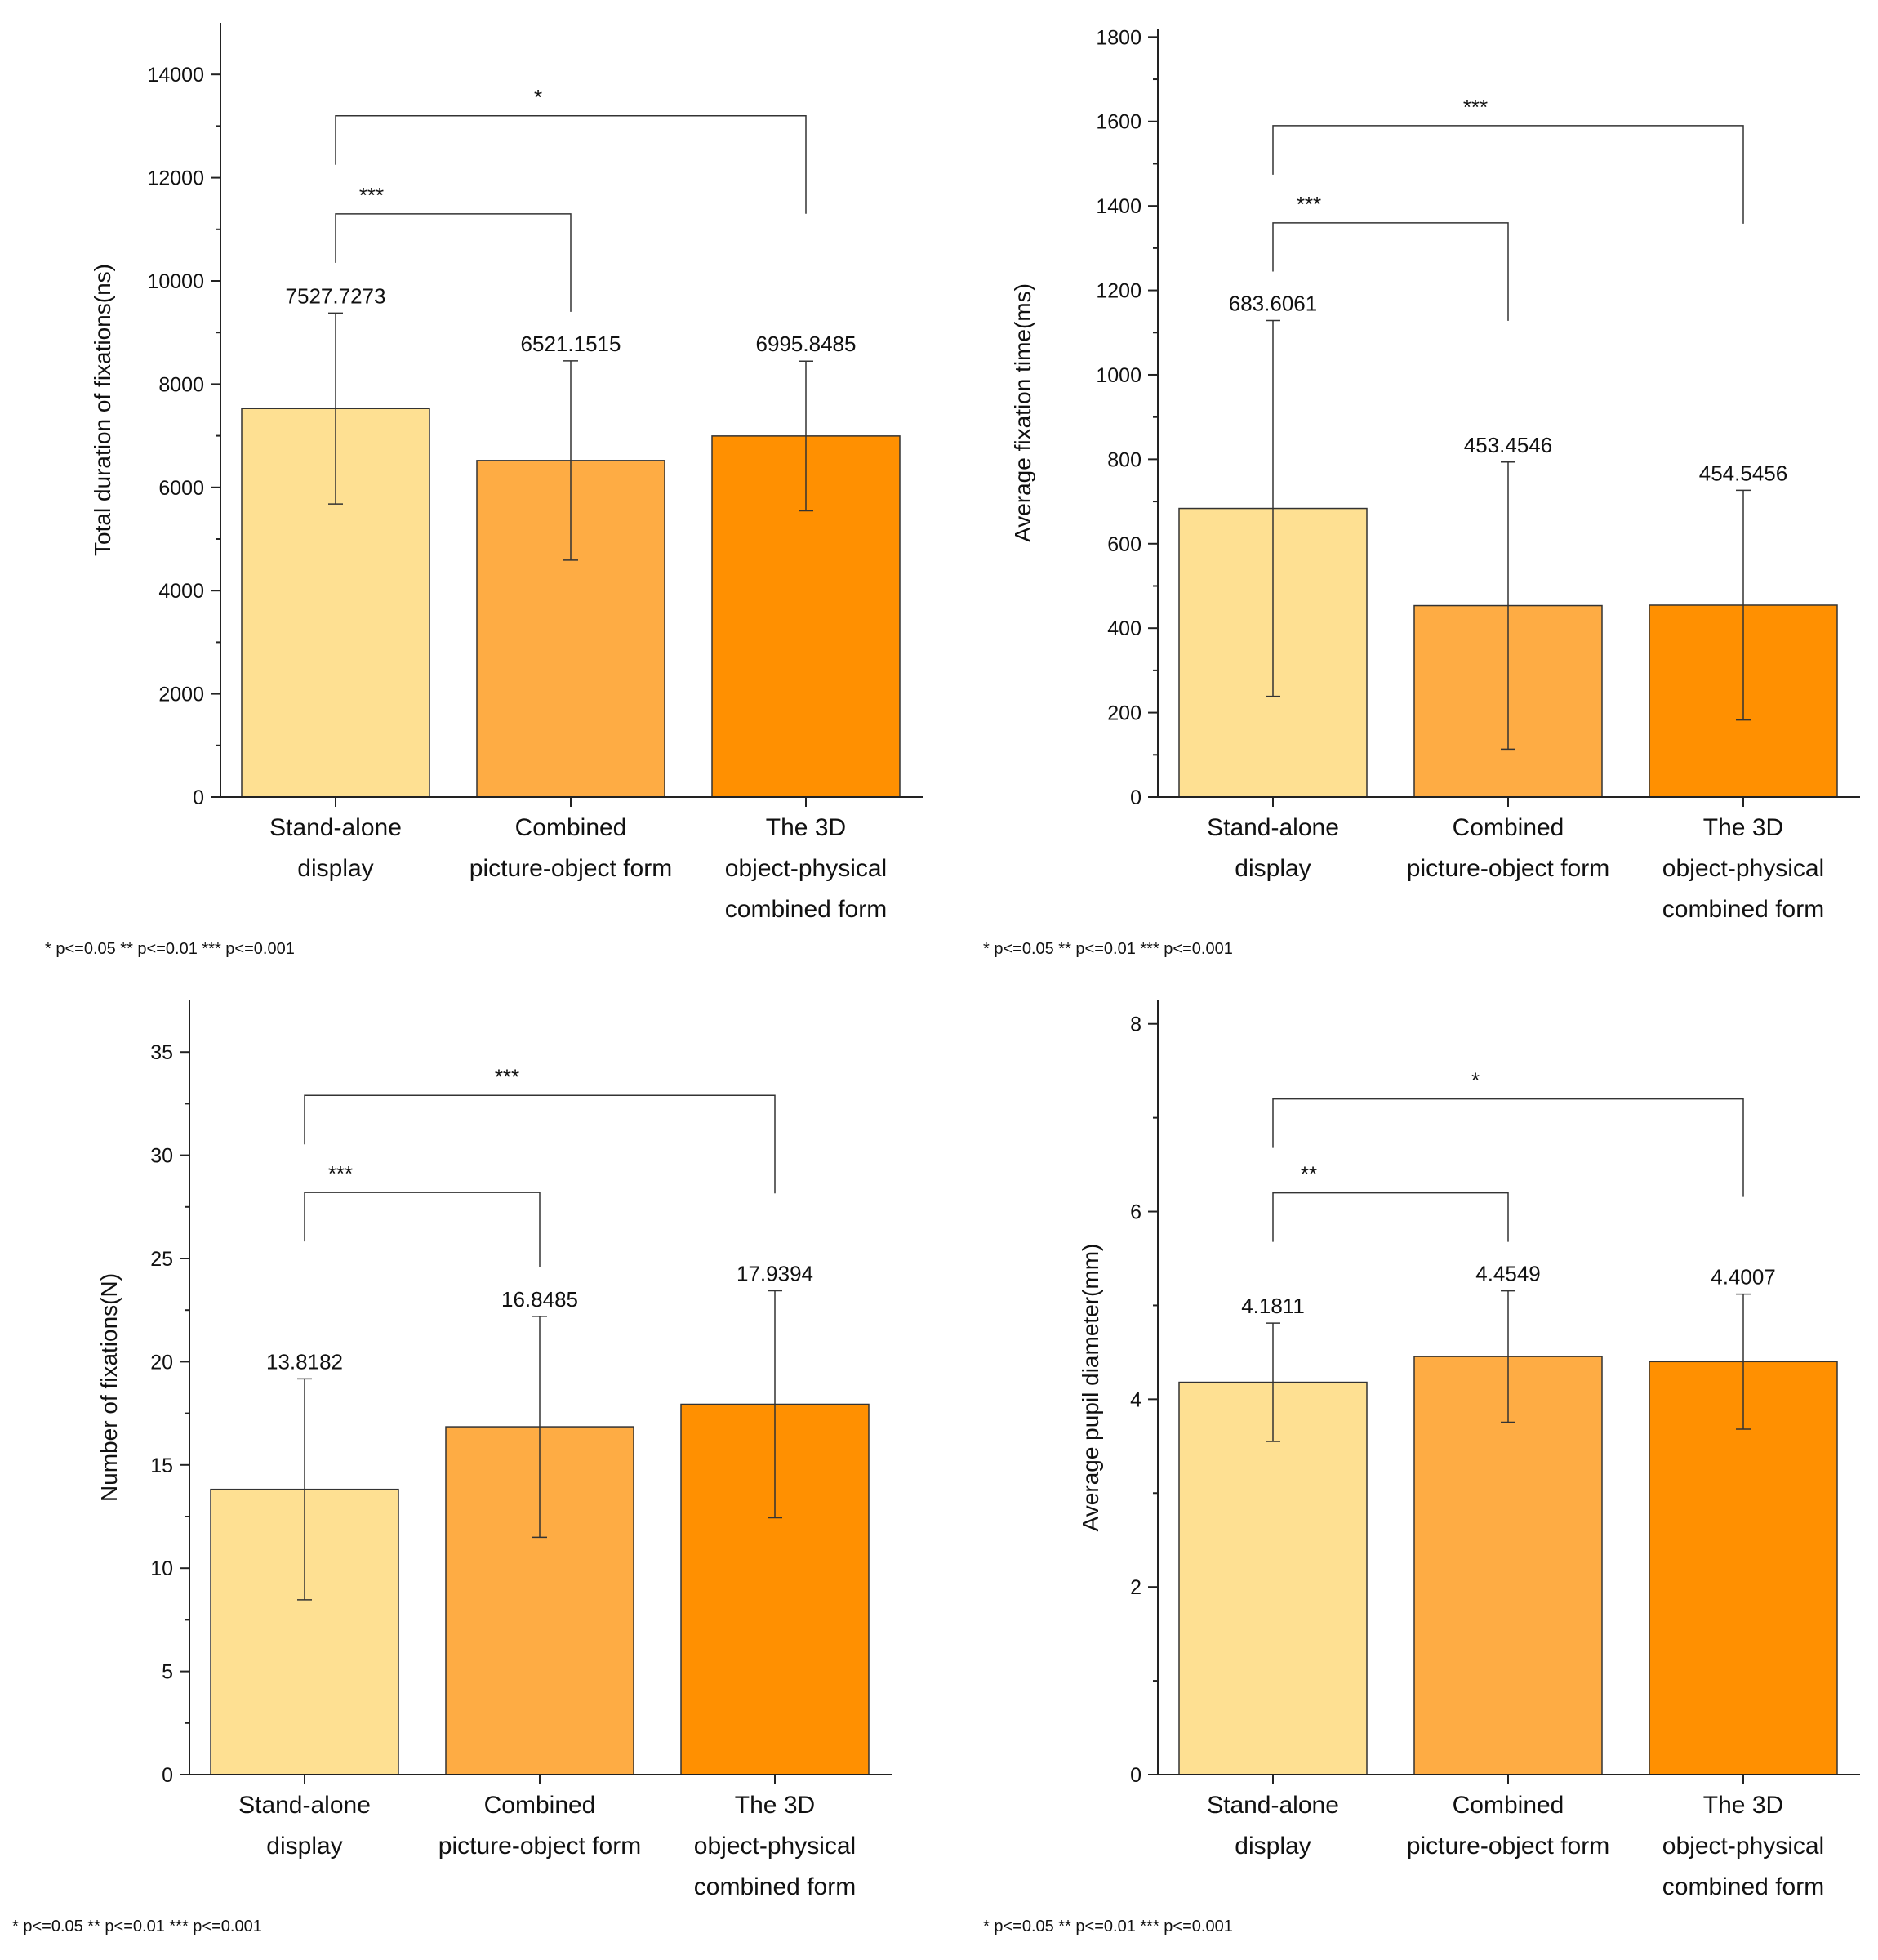 This screenshot has width=1878, height=1960. Describe the element at coordinates (161, 1052) in the screenshot. I see `y-tick-label-7: 35` at that location.